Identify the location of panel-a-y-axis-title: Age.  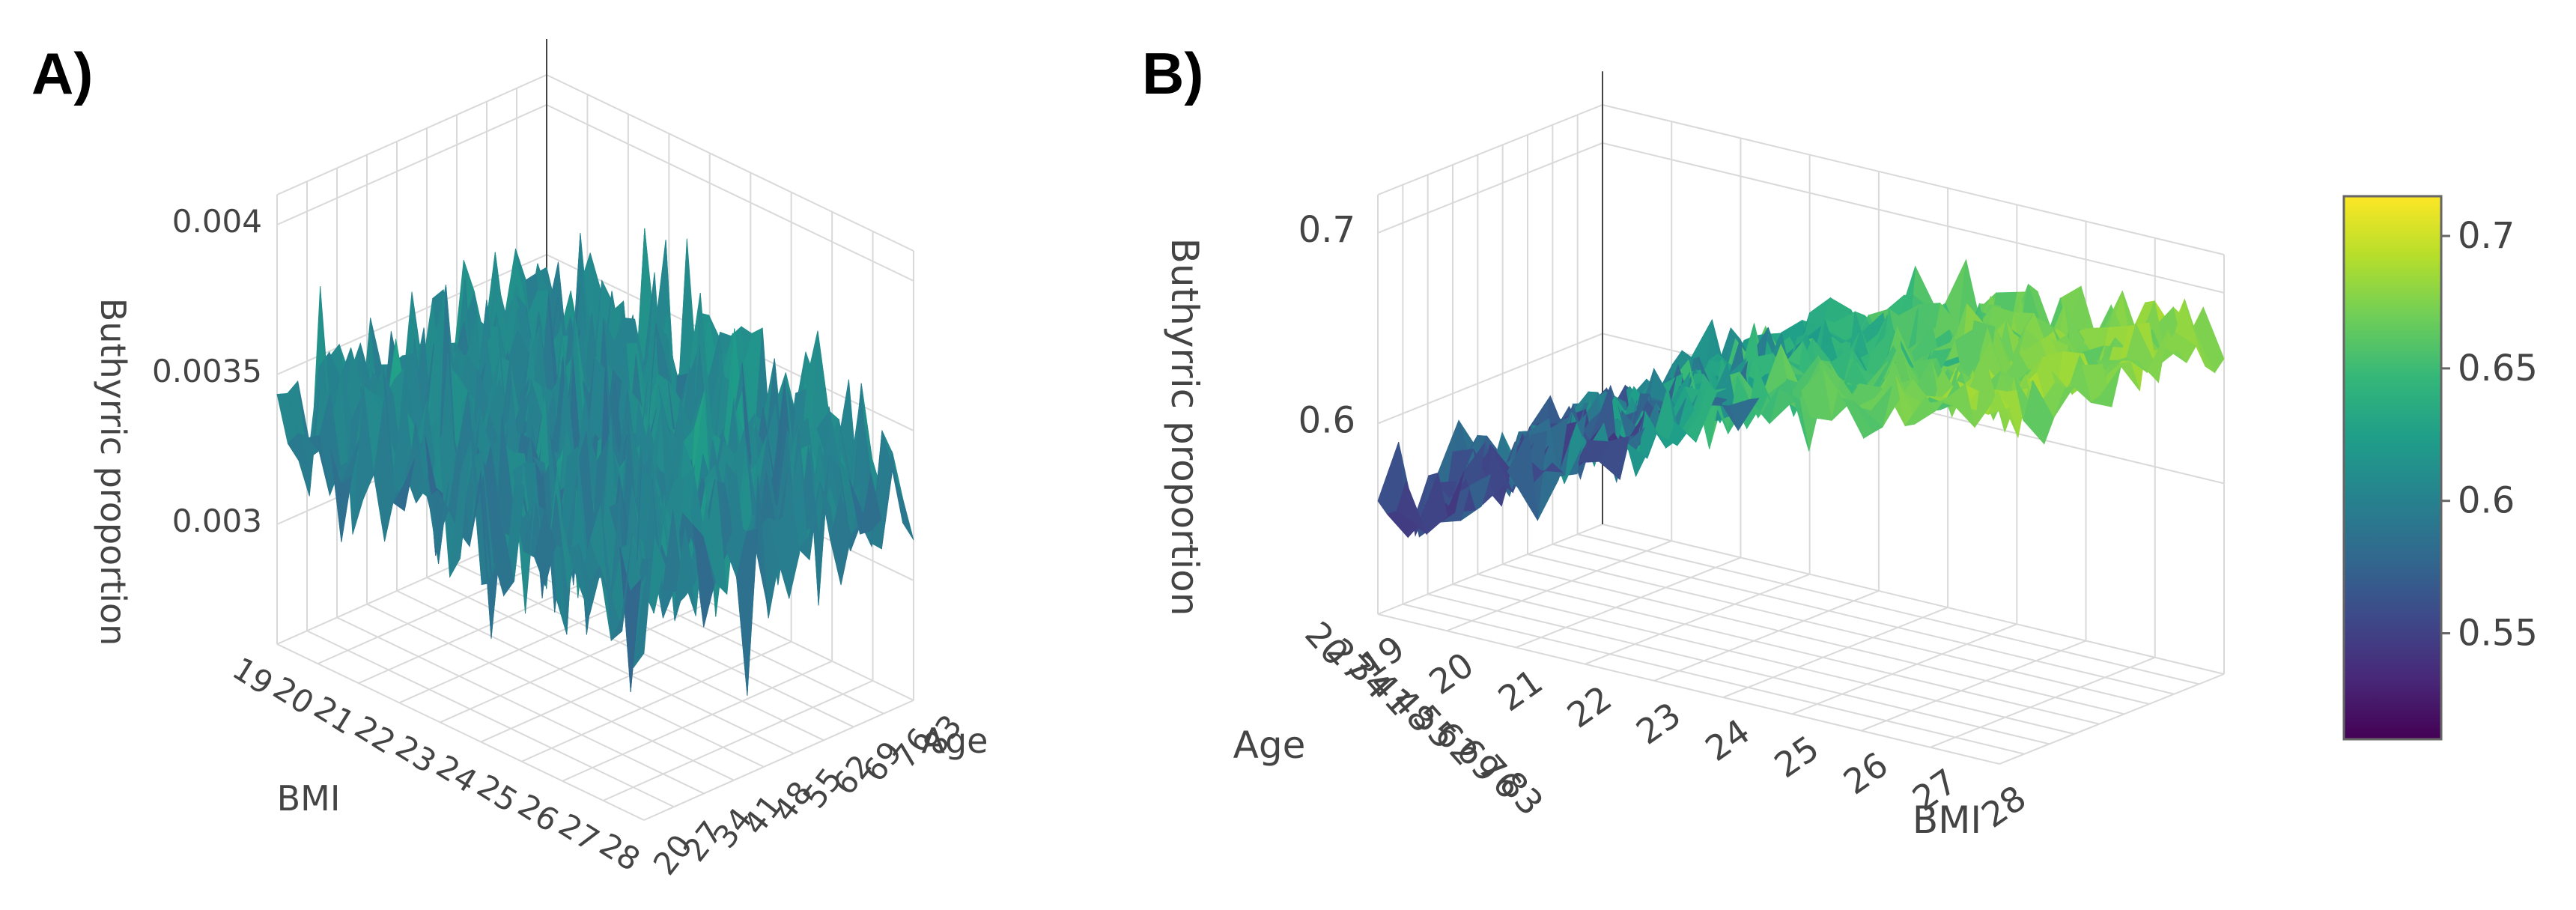
(955, 741).